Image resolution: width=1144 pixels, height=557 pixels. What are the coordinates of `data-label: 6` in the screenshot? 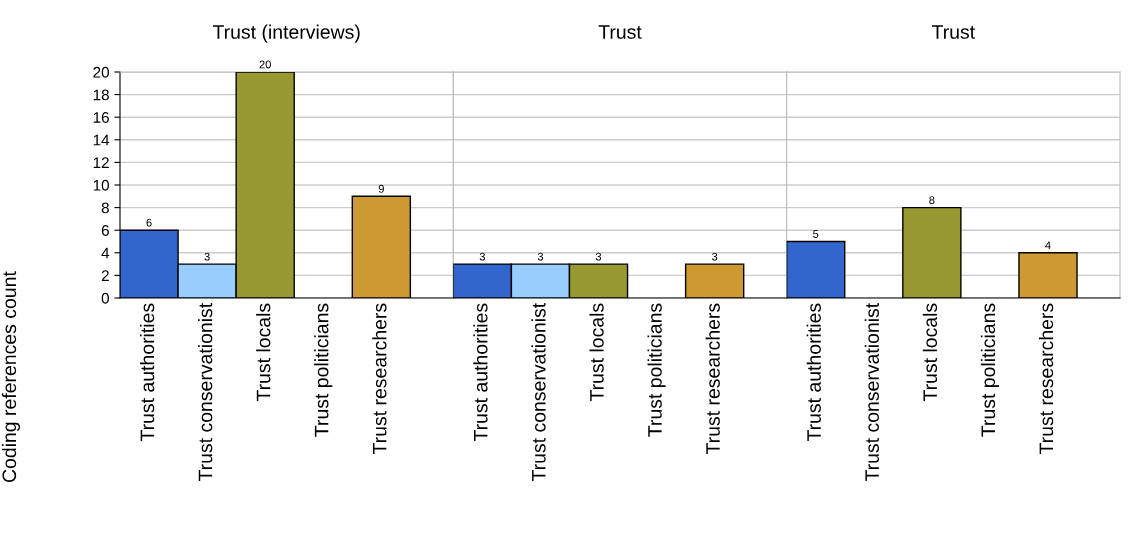 It's located at (149, 222).